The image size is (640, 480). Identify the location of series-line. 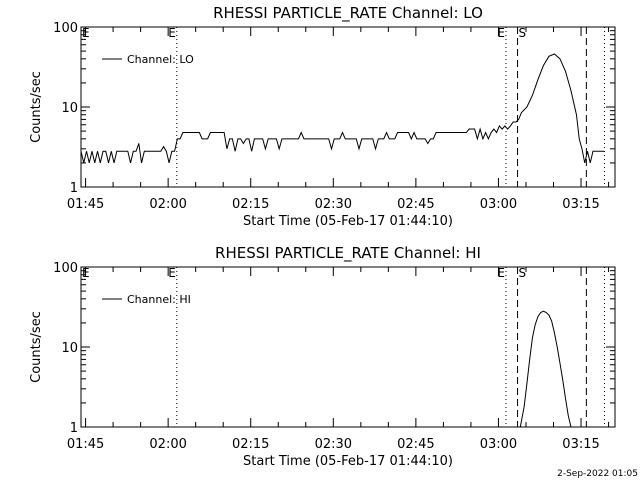
(545, 368).